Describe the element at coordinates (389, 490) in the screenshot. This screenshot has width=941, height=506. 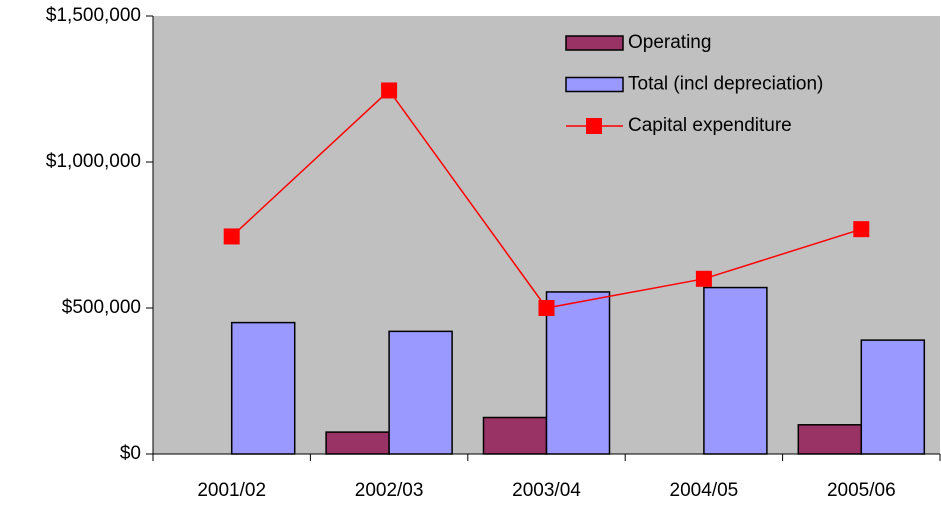
I see `x-tick-label: 2002/03` at that location.